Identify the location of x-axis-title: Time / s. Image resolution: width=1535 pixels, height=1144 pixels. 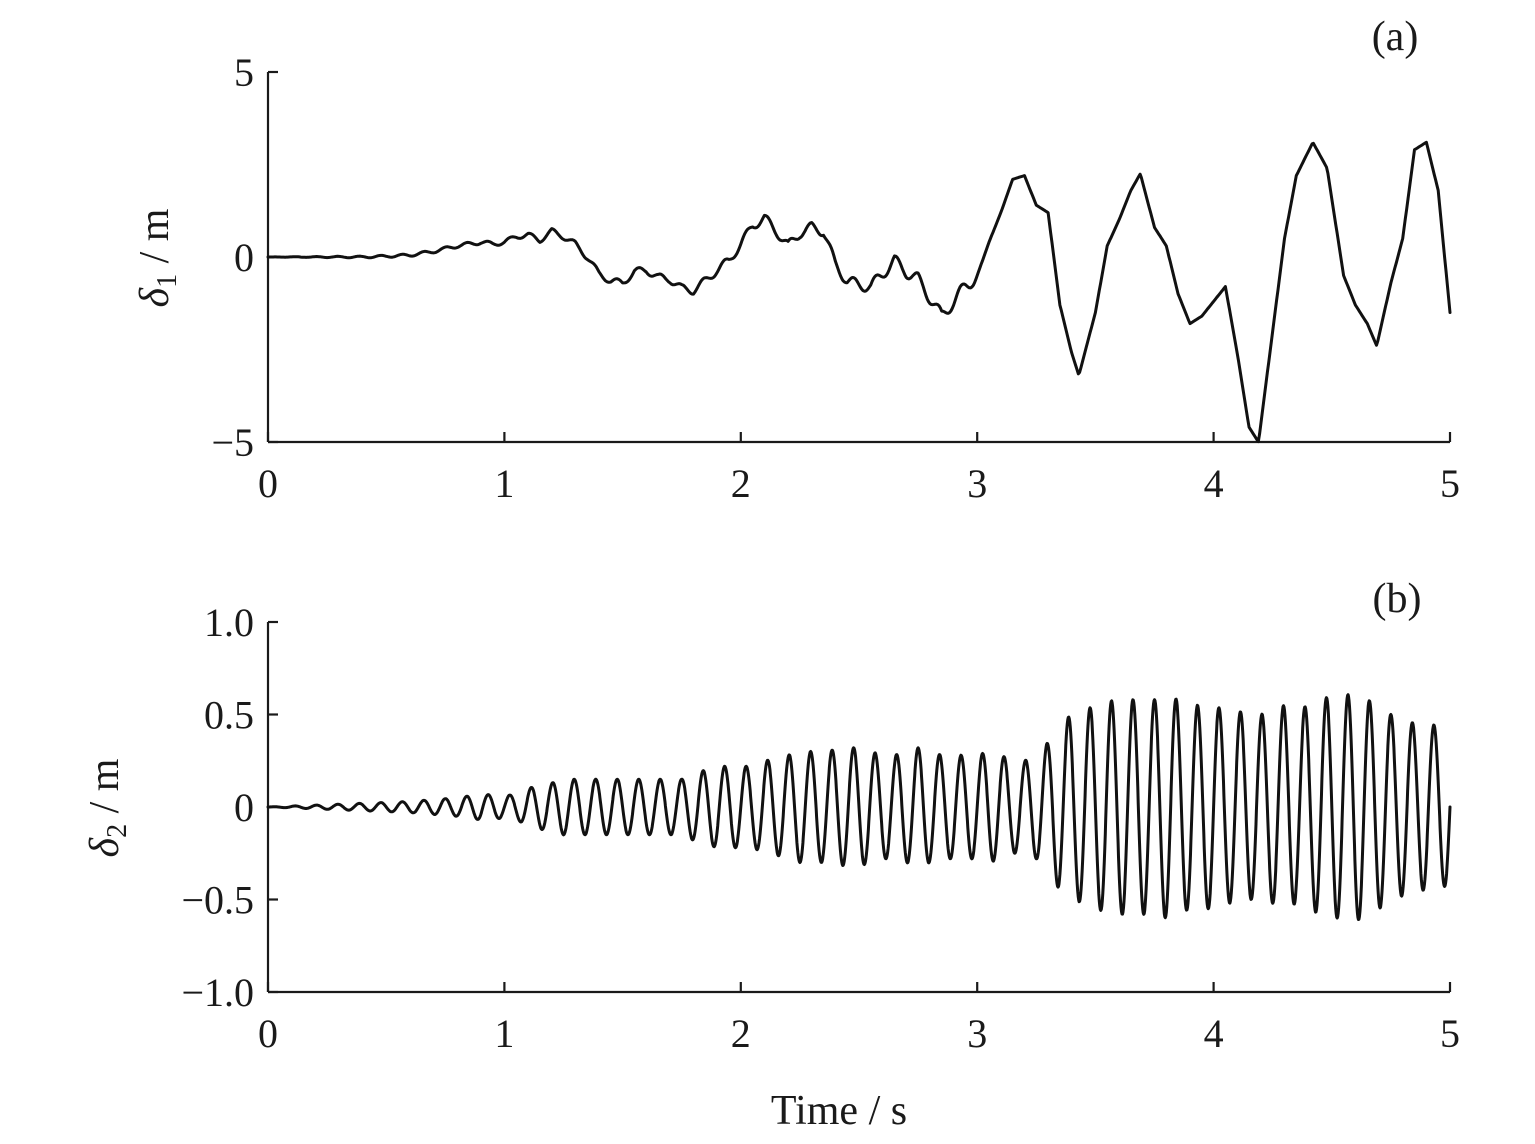
(839, 1111).